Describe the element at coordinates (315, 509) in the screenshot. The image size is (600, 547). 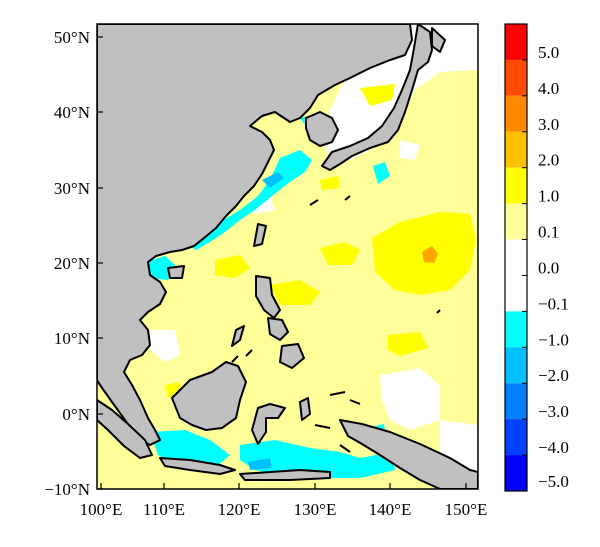
I see `lon-tick-label: 130°E` at that location.